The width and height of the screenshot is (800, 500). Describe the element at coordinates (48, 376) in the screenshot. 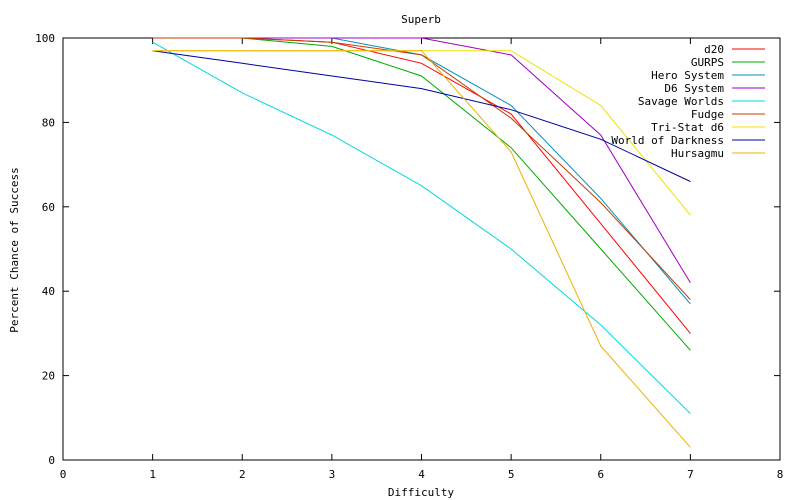

I see `y-tick-label: 20` at that location.